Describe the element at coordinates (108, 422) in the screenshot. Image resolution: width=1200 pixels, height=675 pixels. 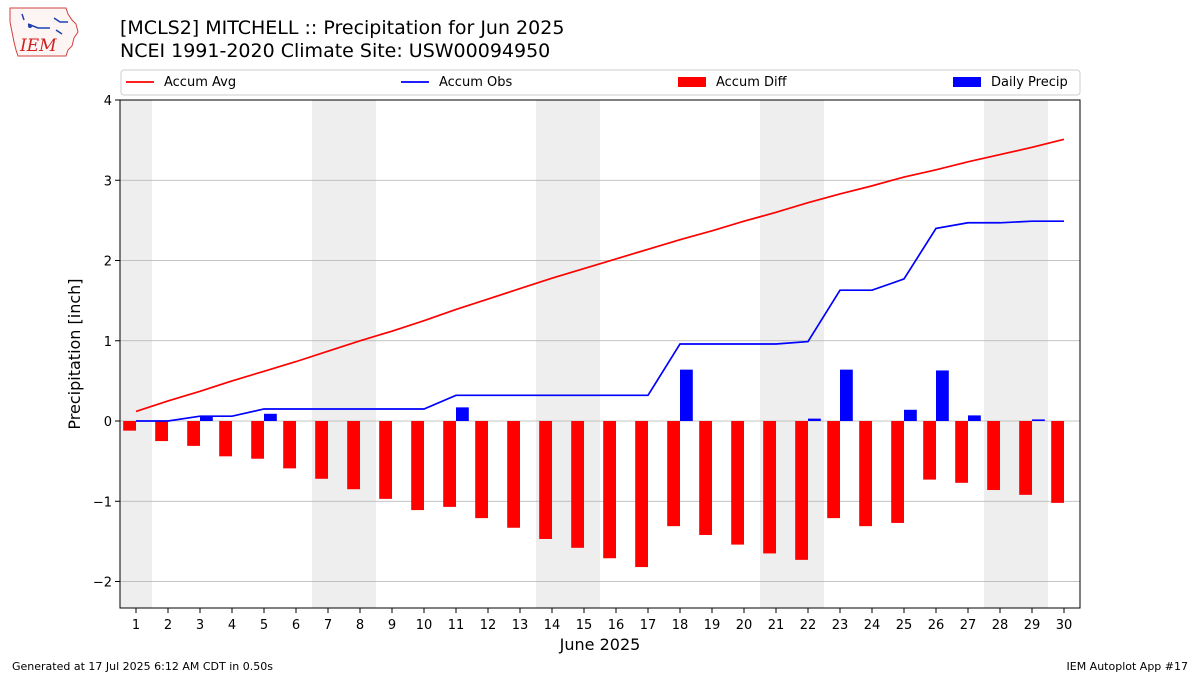
I see `y-tick-label: 0` at that location.